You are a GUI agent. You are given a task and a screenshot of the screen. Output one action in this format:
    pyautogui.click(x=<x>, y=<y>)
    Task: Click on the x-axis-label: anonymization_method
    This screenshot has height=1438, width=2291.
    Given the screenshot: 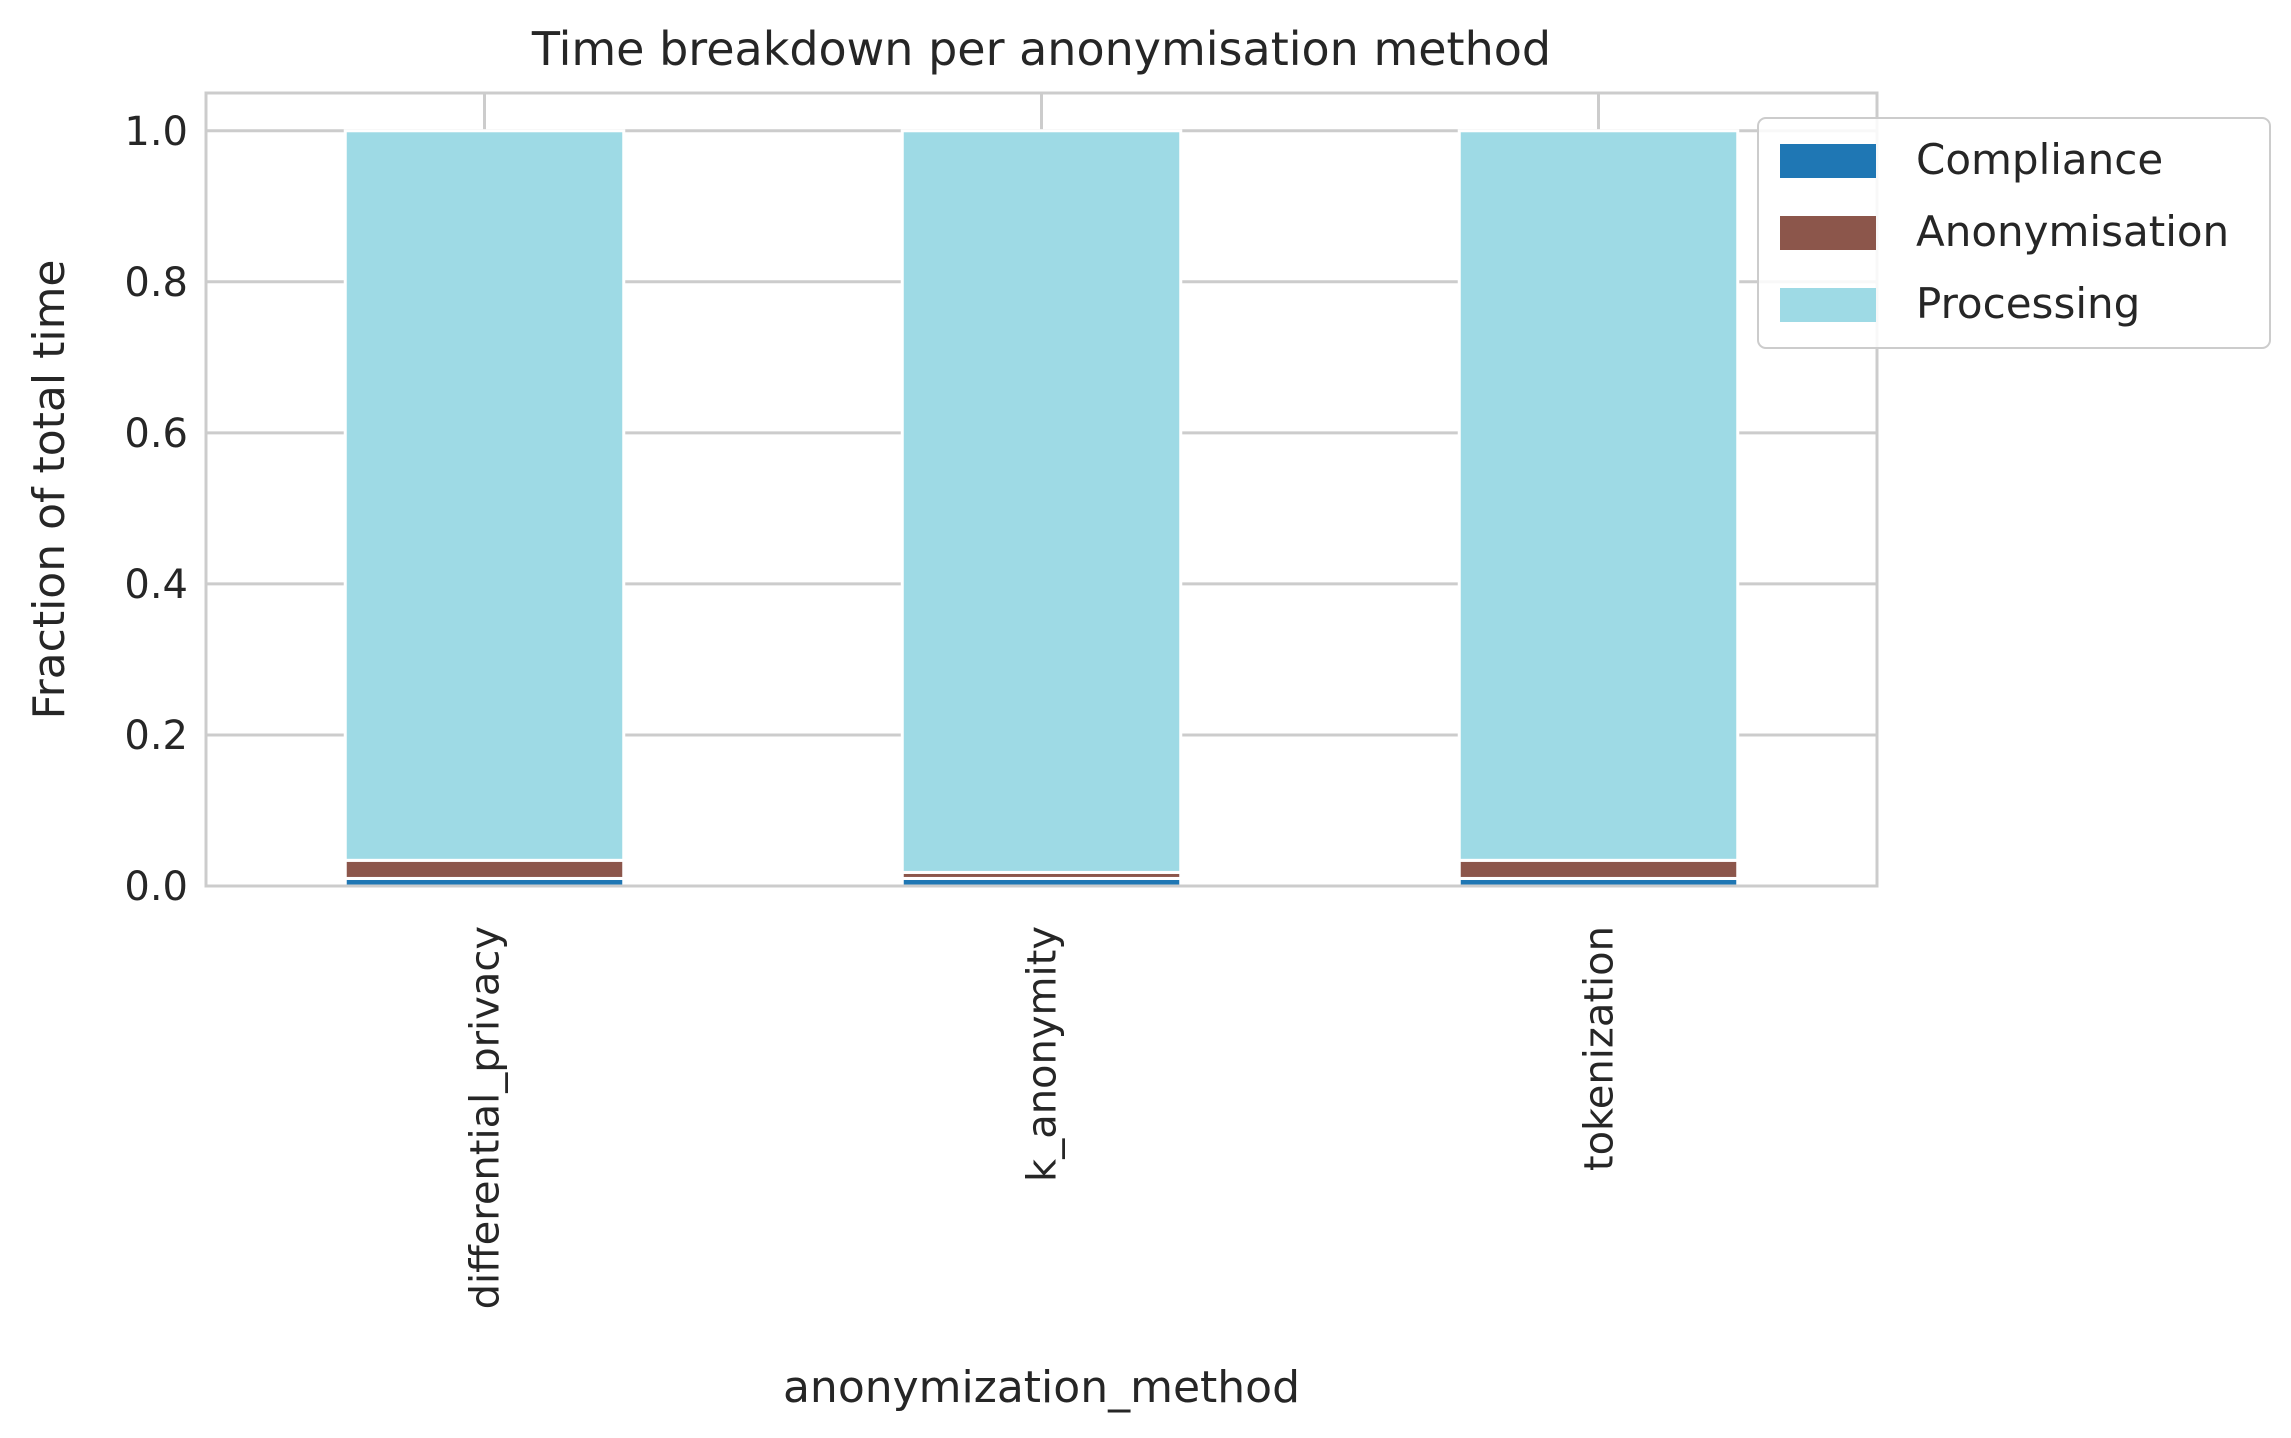 What is the action you would take?
    pyautogui.click(x=1041, y=1387)
    